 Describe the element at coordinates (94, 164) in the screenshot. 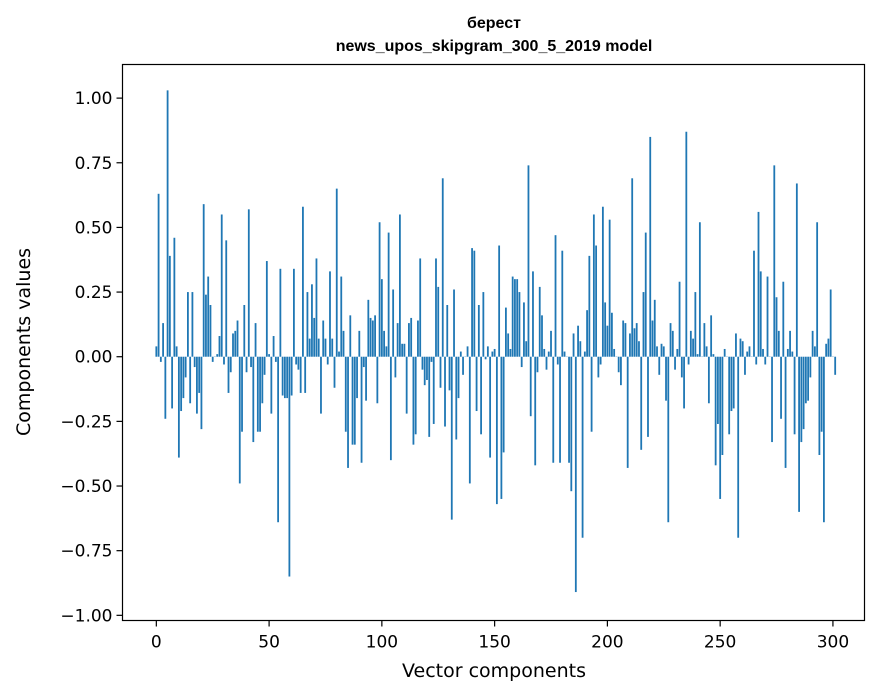

I see `y-tick-label: 0.75` at that location.